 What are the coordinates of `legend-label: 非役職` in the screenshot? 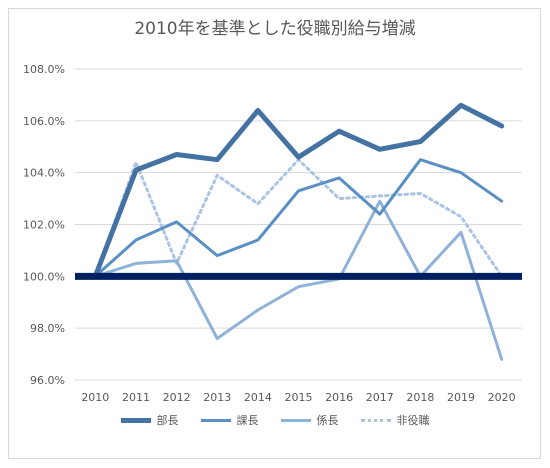 It's located at (413, 420).